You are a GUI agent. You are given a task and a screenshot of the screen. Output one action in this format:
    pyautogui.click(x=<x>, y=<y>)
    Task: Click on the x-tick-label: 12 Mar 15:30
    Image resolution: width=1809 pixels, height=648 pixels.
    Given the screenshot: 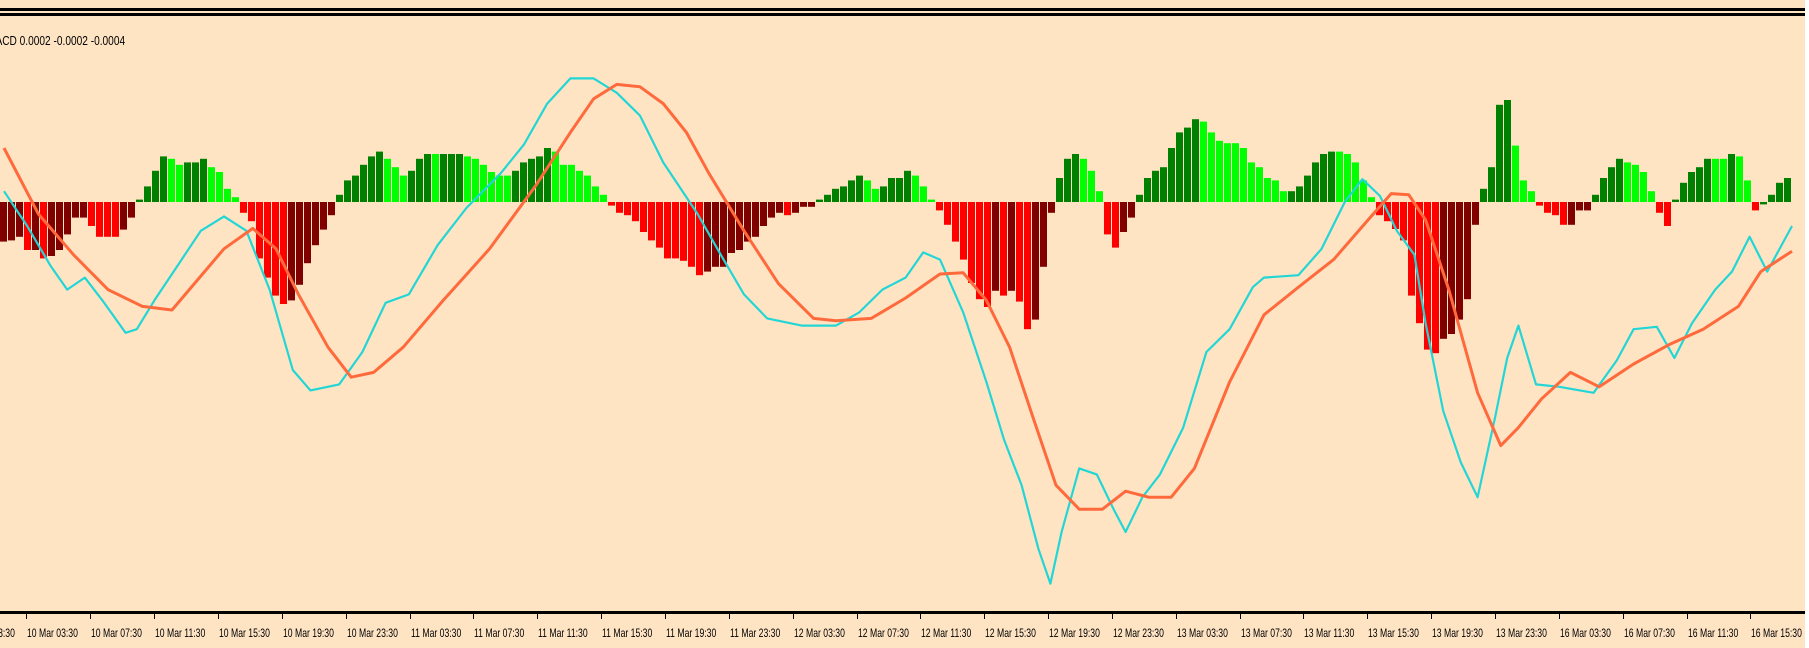 What is the action you would take?
    pyautogui.click(x=1010, y=633)
    